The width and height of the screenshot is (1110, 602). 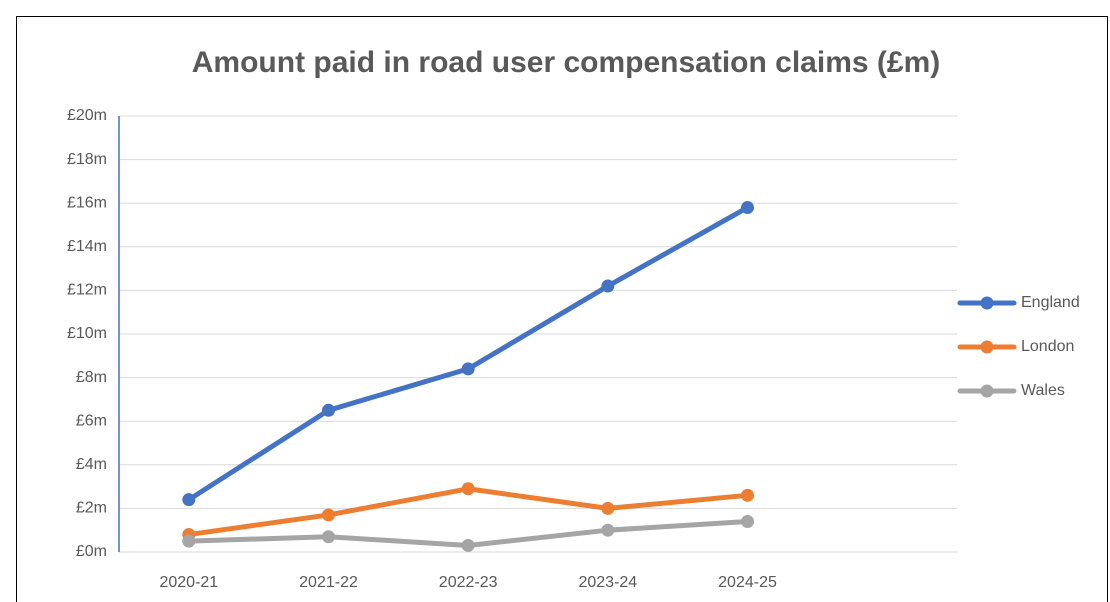 What do you see at coordinates (188, 582) in the screenshot?
I see `x-tick-label: 2020-21` at bounding box center [188, 582].